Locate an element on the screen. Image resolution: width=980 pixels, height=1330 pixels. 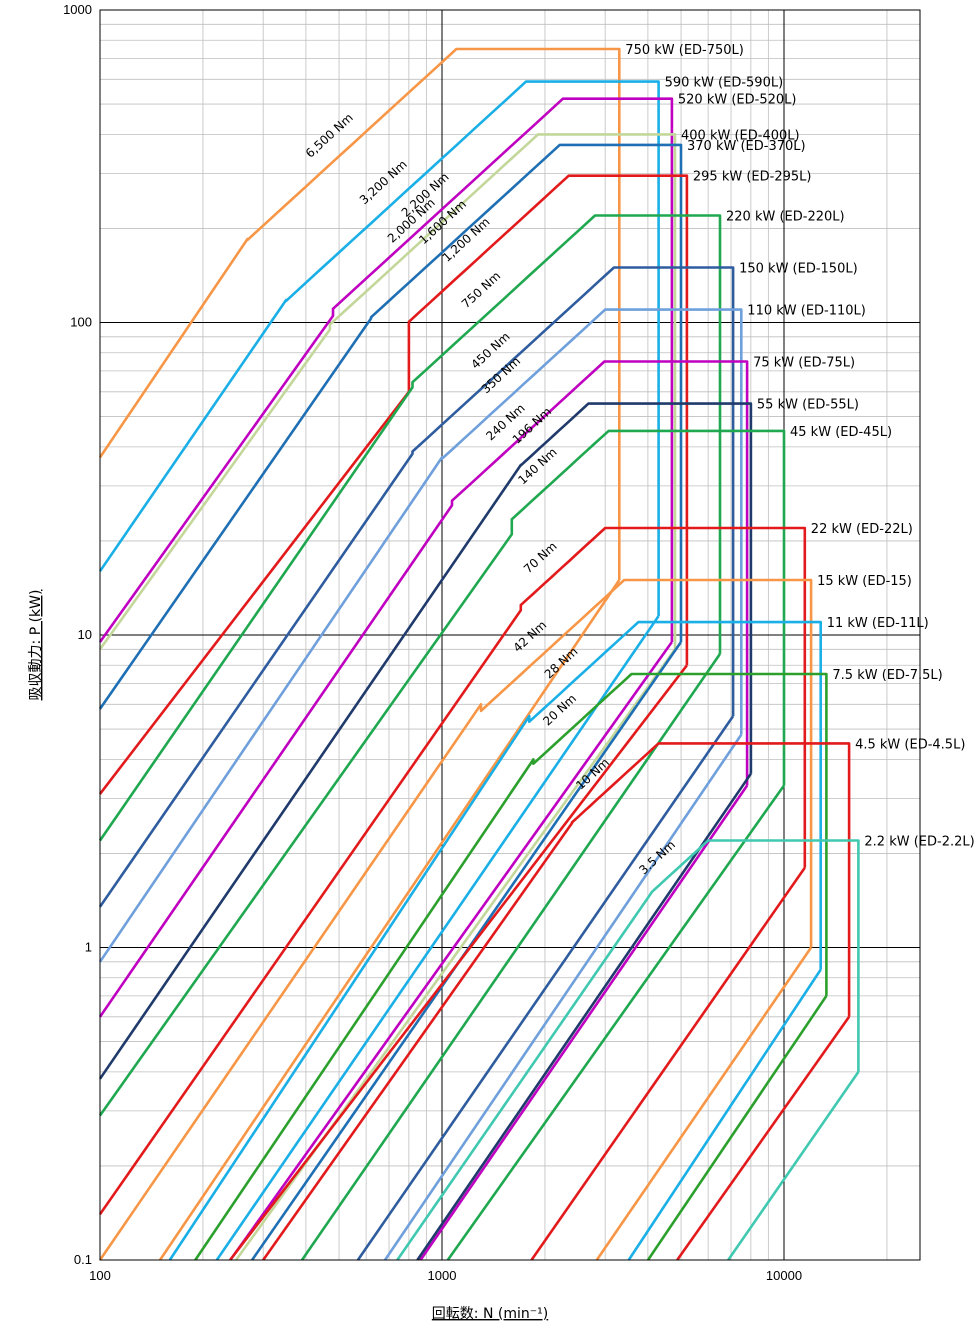
series-label-17: 2.2 kW (ED-2.2L) is located at coordinates (919, 842).